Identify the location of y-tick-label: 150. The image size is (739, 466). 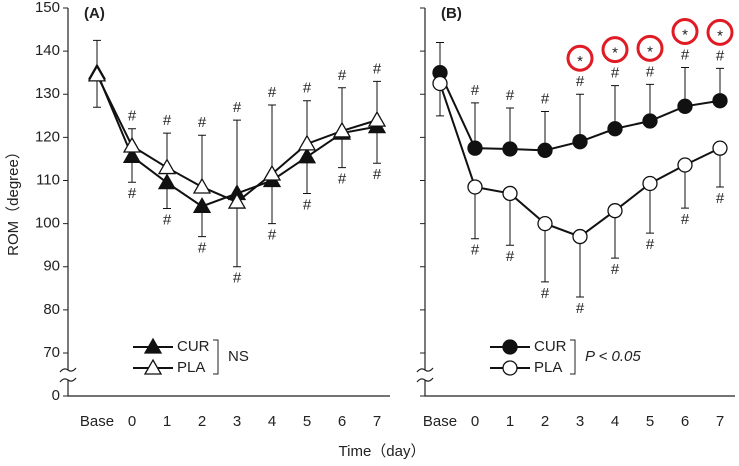
(47, 8).